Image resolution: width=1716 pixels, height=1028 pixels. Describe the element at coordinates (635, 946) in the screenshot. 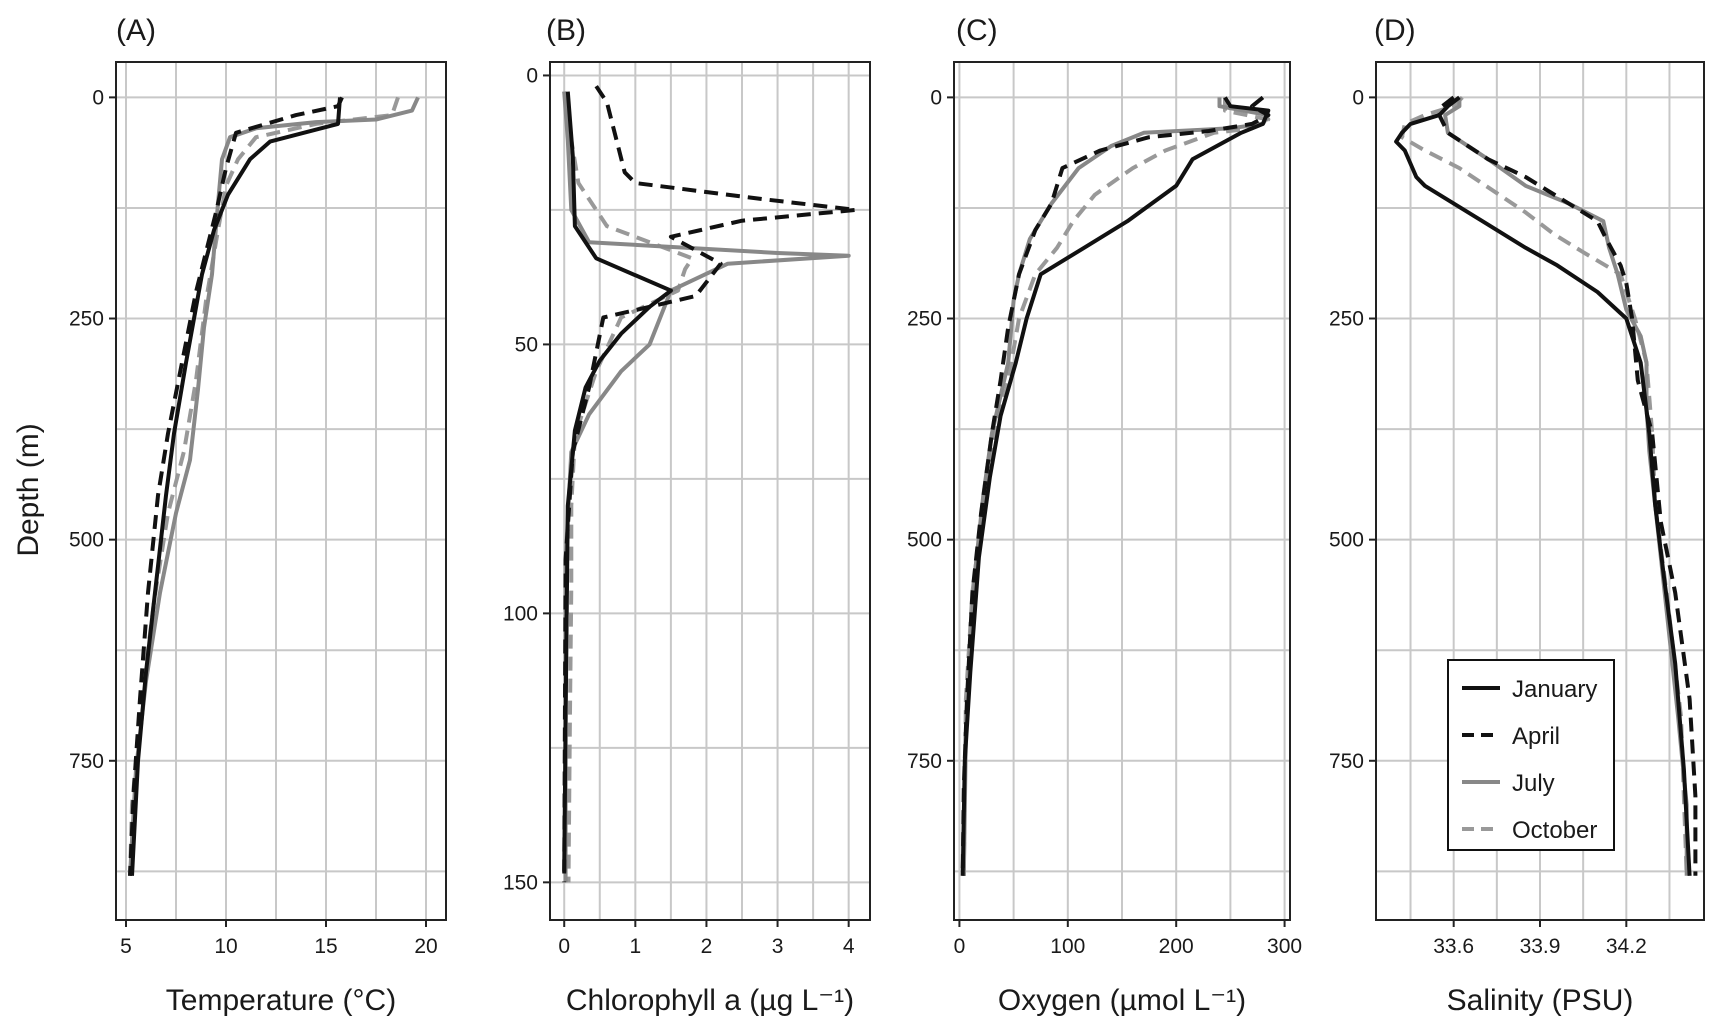

I see `x-tick-label: 1` at that location.